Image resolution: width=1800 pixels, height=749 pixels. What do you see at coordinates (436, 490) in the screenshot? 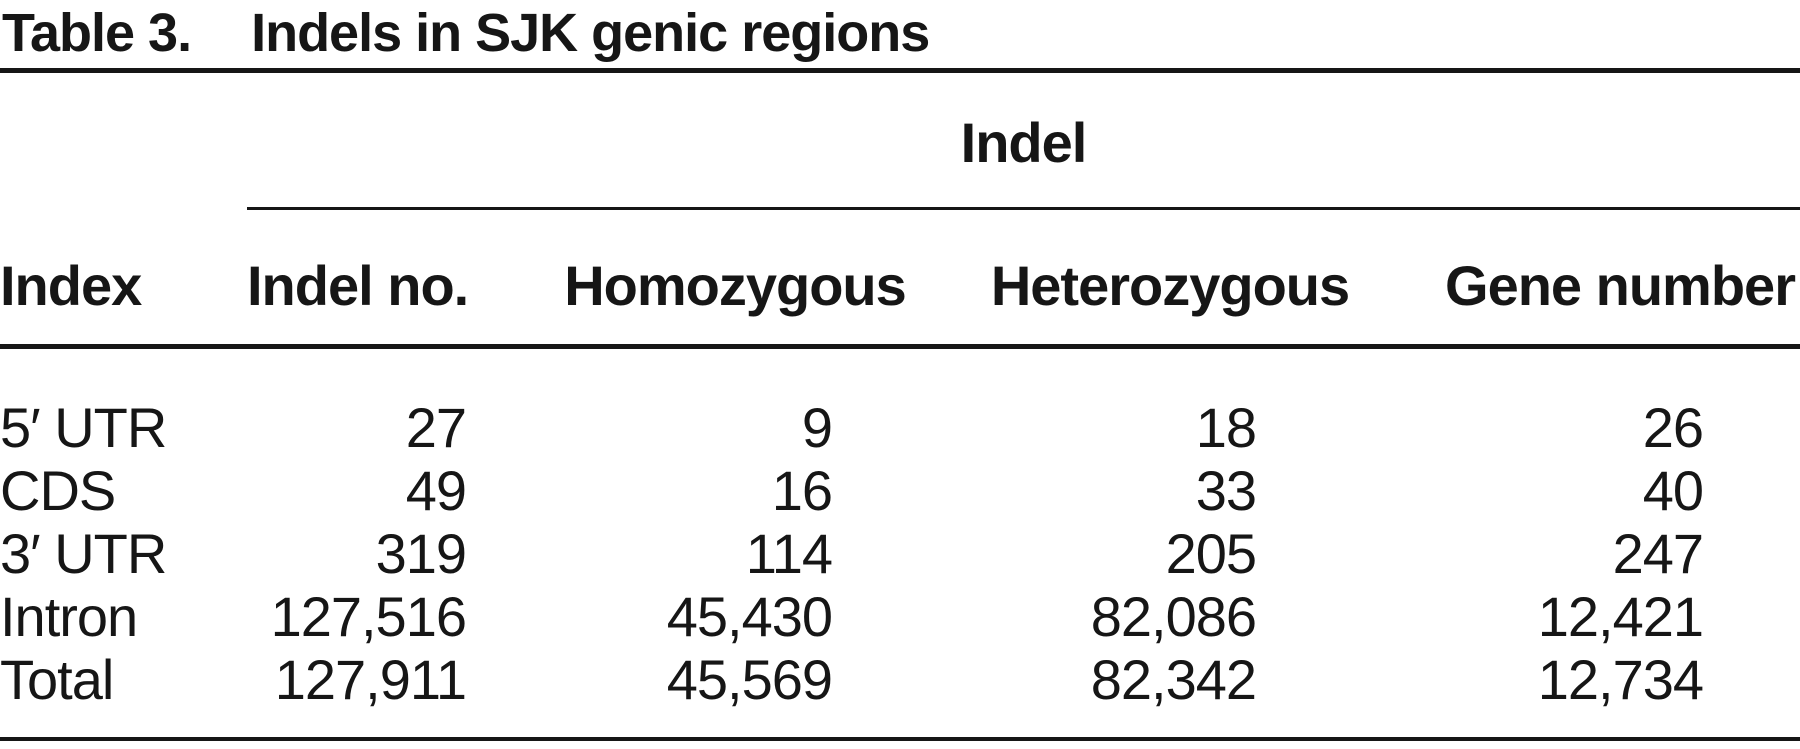
I see `cell-indel-no: 49` at bounding box center [436, 490].